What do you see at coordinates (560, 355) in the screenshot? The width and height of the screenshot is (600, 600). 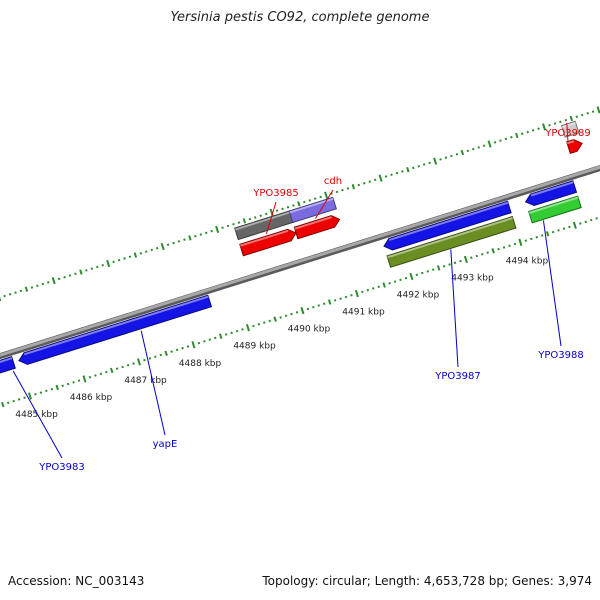 I see `feature-label: YPO3988` at bounding box center [560, 355].